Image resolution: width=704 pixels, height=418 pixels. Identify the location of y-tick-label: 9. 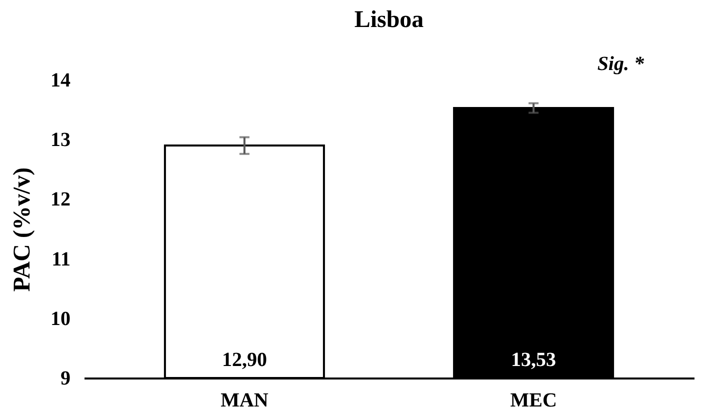
(65, 379).